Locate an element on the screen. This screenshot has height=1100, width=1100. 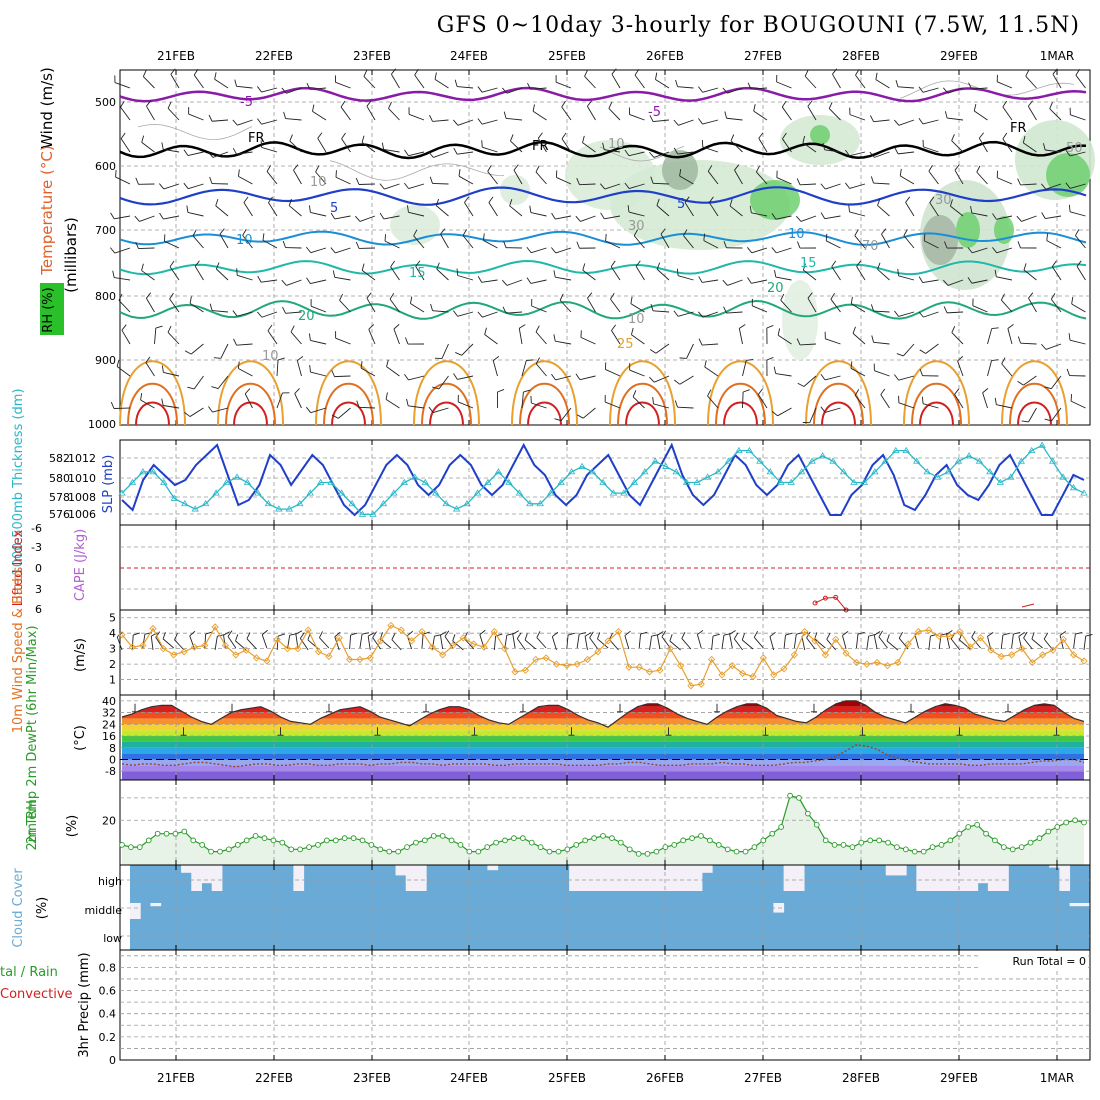
cloud-mid-gap is located at coordinates (156, 905).